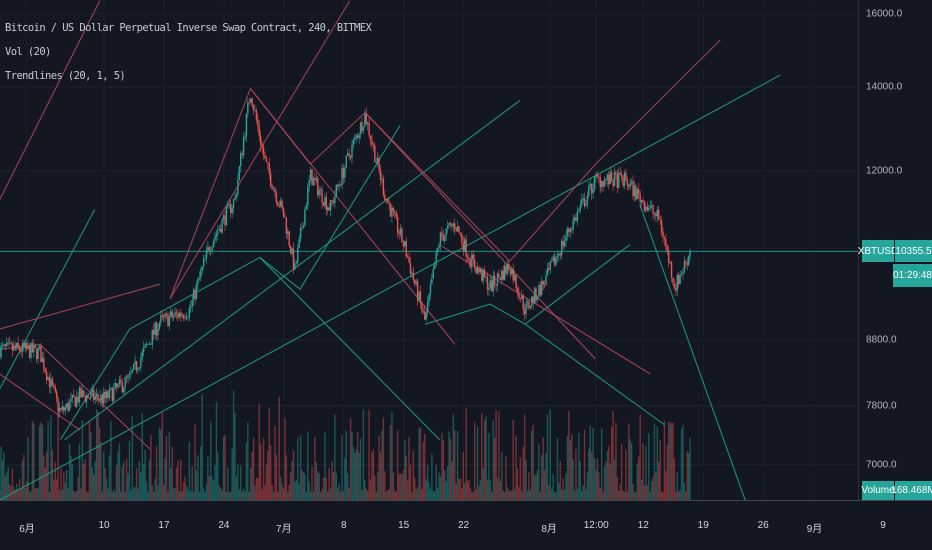 This screenshot has width=932, height=550. What do you see at coordinates (27, 529) in the screenshot?
I see `x-tick-label: 6月` at bounding box center [27, 529].